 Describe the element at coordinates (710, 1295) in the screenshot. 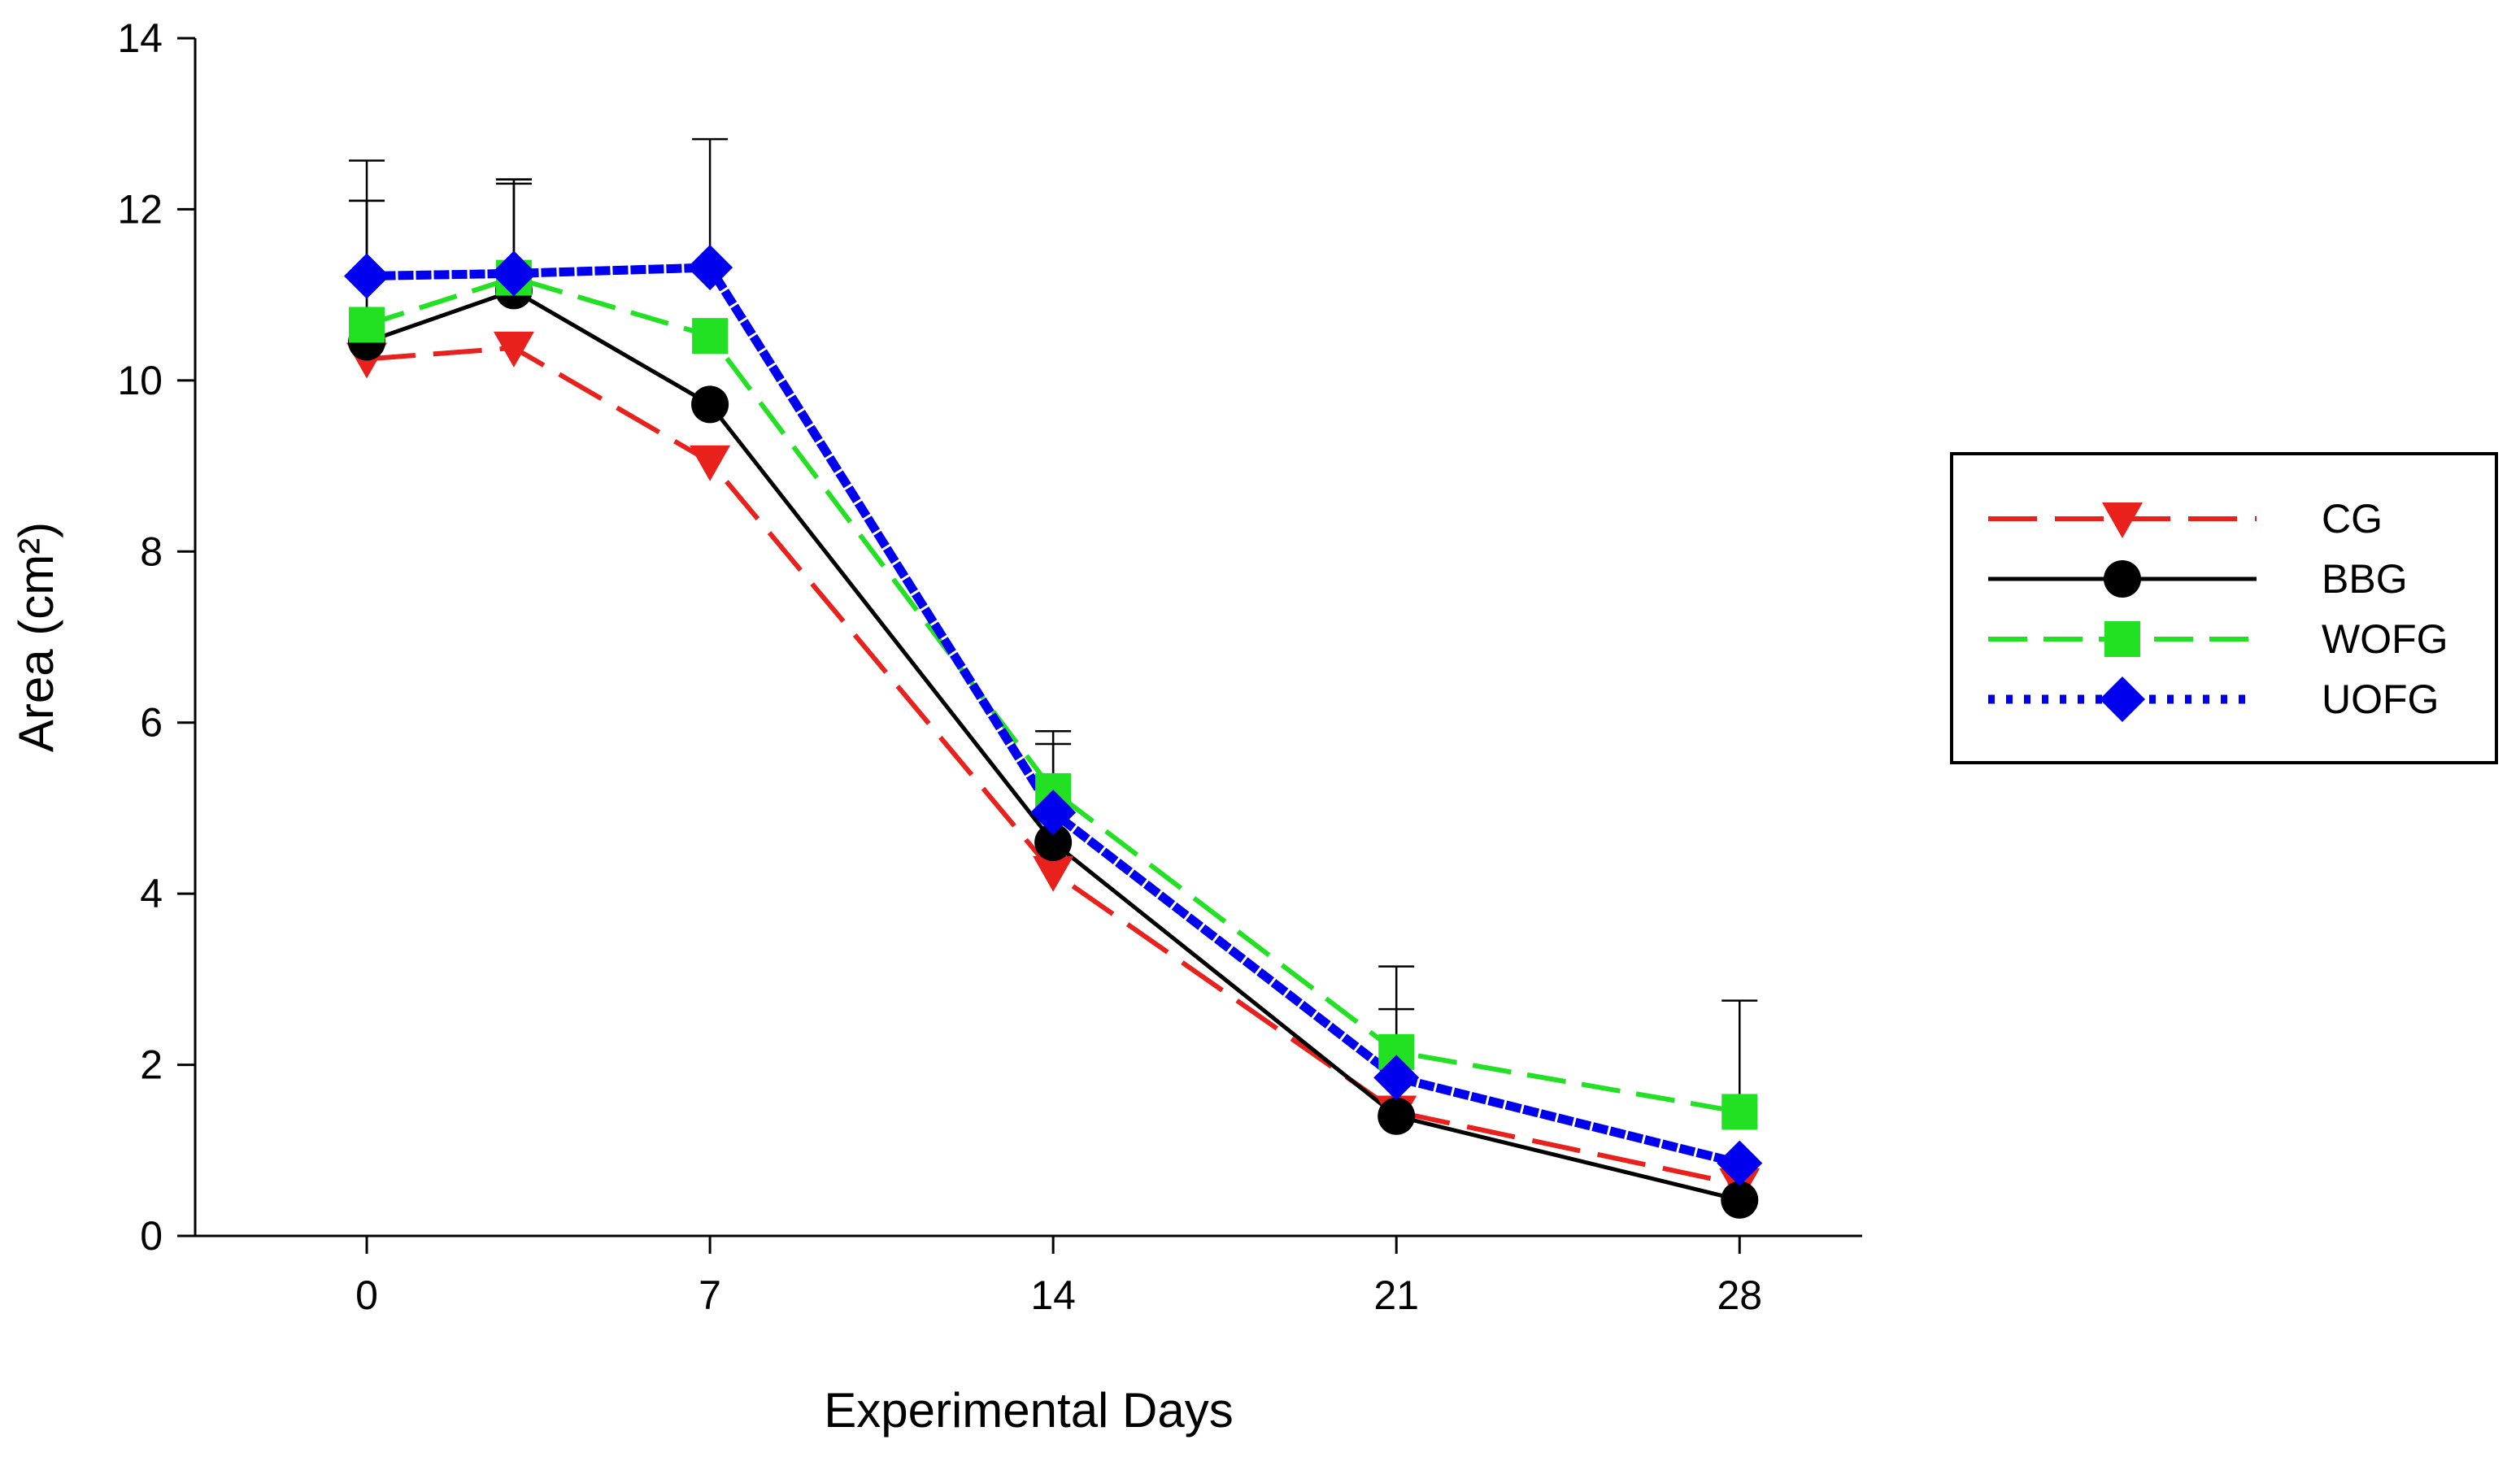

I see `x-tick-label: 7` at that location.